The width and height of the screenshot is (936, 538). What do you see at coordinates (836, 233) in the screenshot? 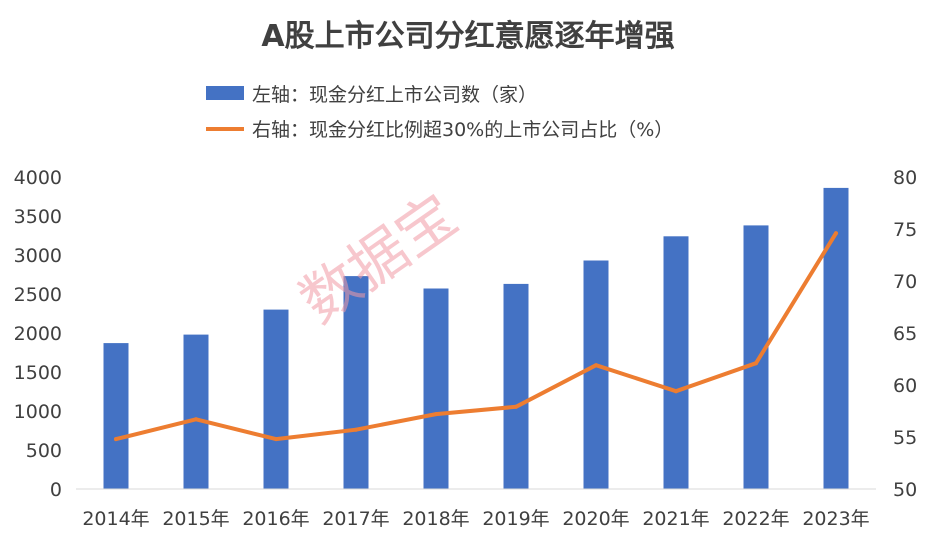
I see `line-point-2023年` at bounding box center [836, 233].